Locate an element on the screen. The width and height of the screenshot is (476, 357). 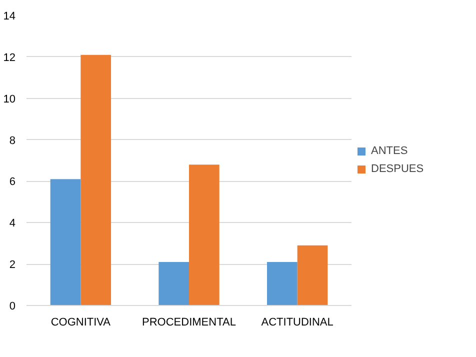
legend-label: DESPUES is located at coordinates (397, 169).